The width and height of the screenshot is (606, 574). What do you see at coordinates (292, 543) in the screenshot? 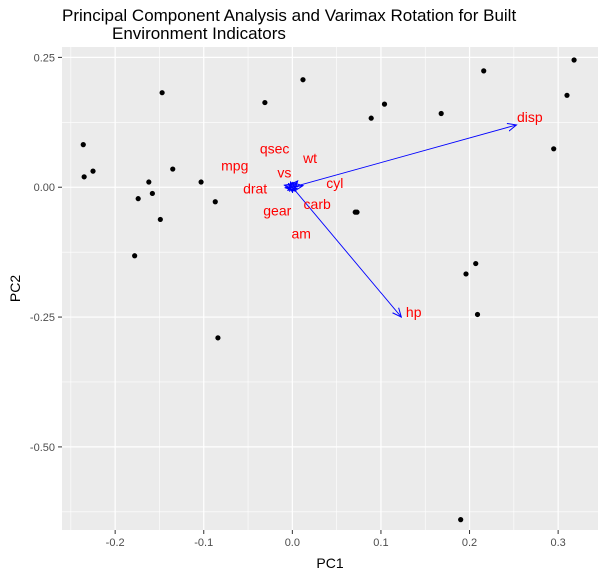
I see `x-tick-label: 0.0` at bounding box center [292, 543].